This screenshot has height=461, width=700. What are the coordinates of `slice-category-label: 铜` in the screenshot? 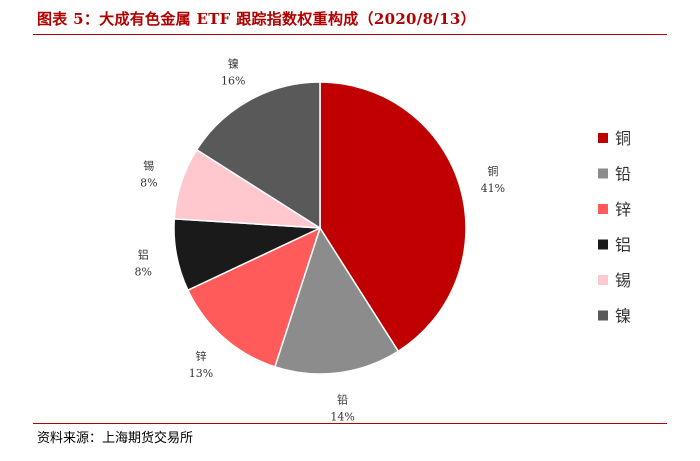 It's located at (492, 171).